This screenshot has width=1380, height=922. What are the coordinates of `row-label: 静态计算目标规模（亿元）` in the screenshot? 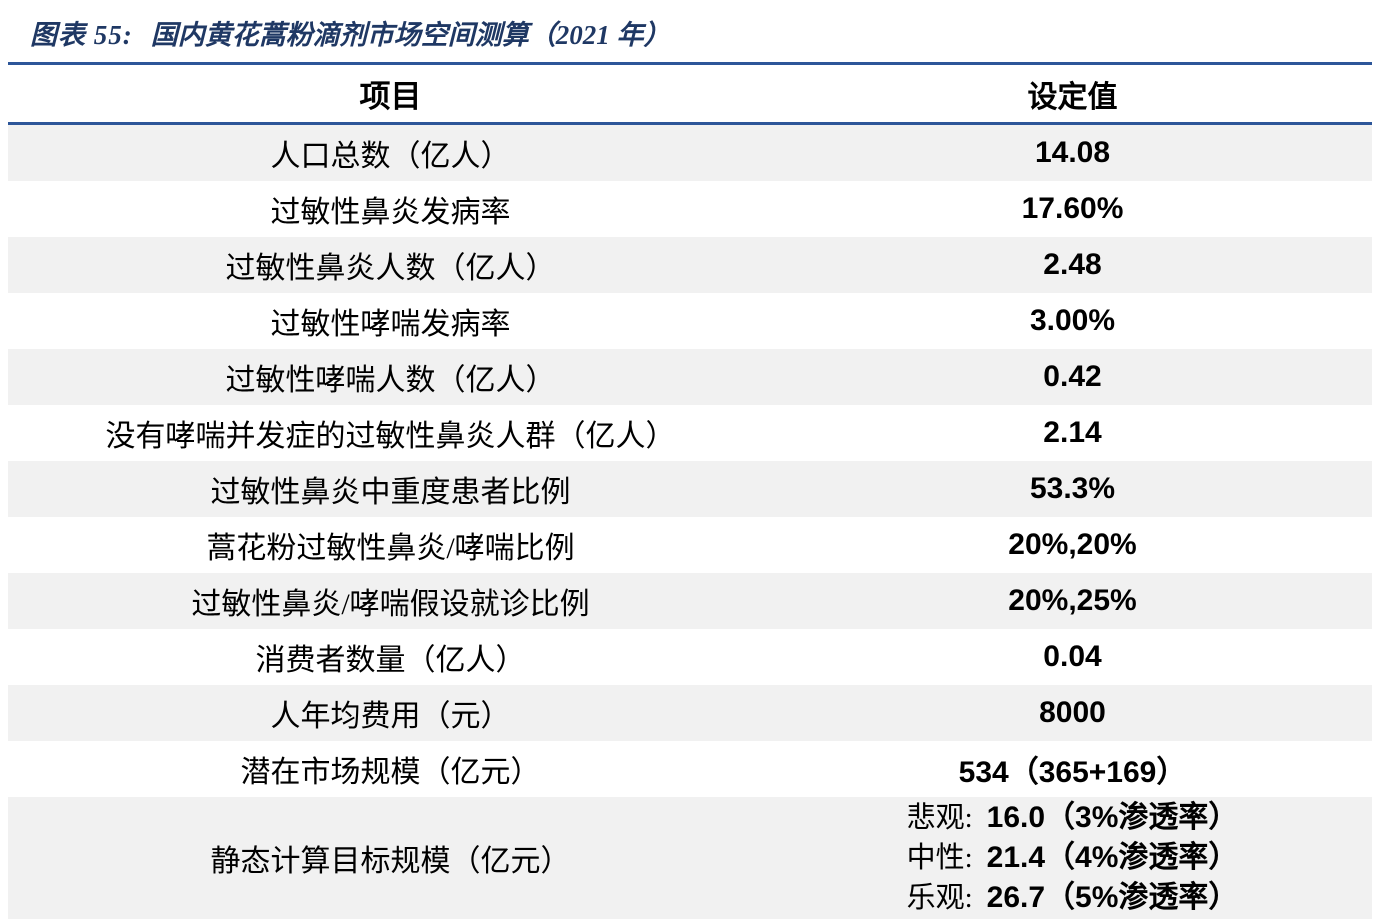 It's located at (390, 861).